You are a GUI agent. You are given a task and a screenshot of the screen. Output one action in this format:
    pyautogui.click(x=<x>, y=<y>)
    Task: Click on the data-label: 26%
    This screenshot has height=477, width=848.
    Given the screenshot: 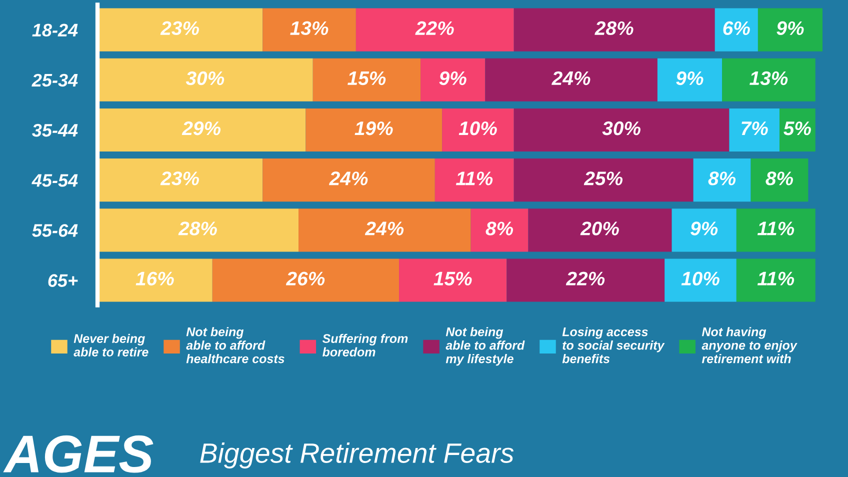 What is the action you would take?
    pyautogui.click(x=305, y=279)
    